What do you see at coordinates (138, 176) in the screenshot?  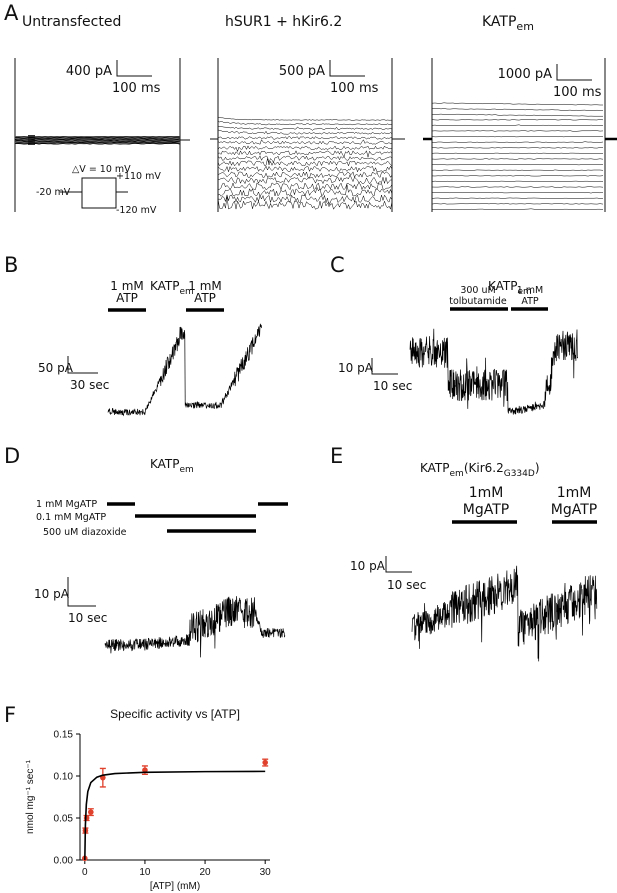 I see `protocol-high: +110 mV` at bounding box center [138, 176].